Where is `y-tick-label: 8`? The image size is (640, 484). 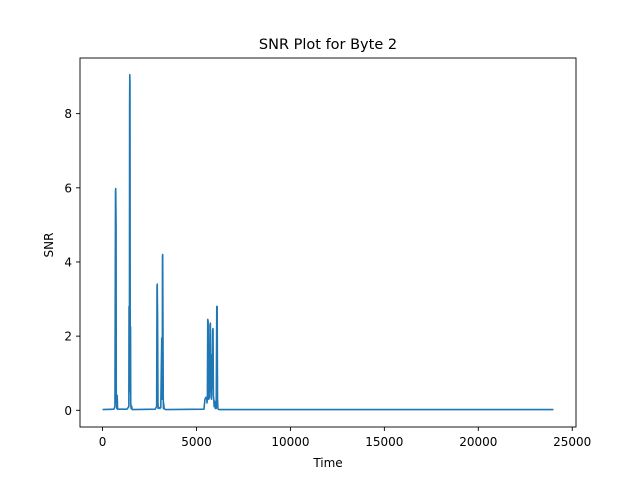
y-tick-label: 8 is located at coordinates (68, 114).